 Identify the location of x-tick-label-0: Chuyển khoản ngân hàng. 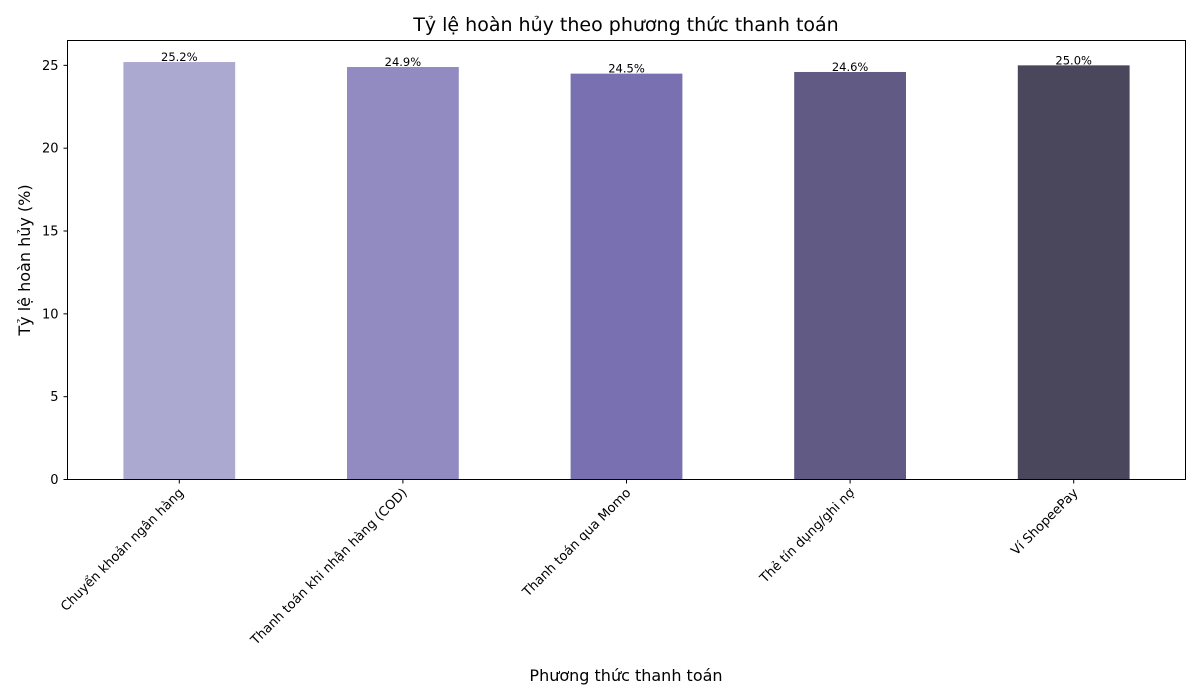
(122, 550).